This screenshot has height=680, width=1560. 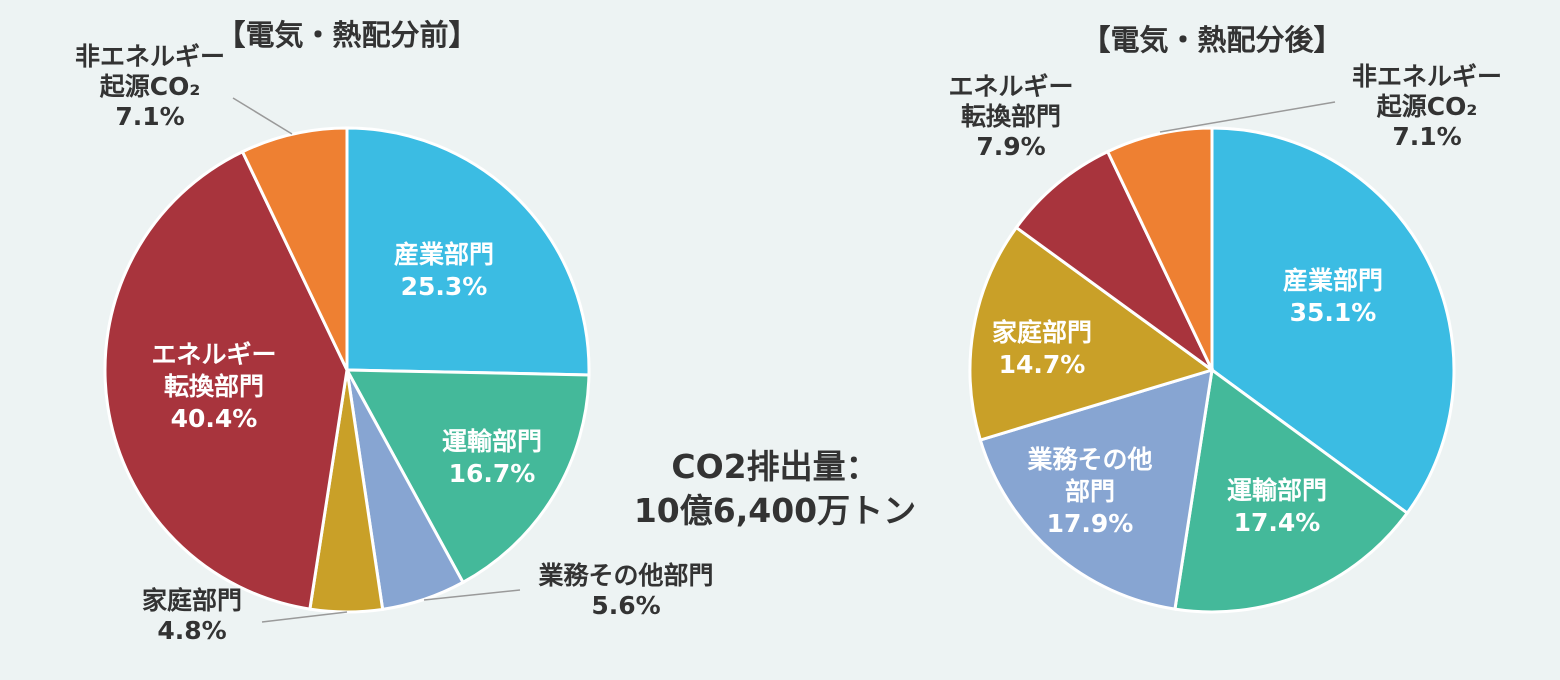 What do you see at coordinates (1211, 40) in the screenshot?
I see `chart-title-after: 【電気・熱配分後】` at bounding box center [1211, 40].